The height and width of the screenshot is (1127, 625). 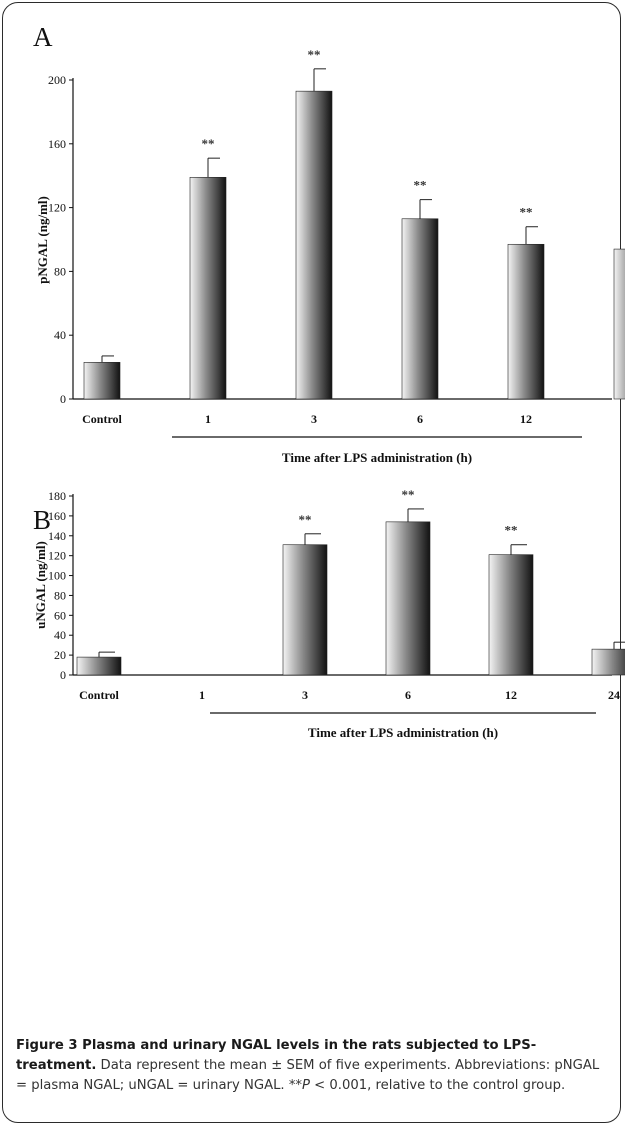 I want to click on y-tick-label-b: 40, so click(x=60, y=635).